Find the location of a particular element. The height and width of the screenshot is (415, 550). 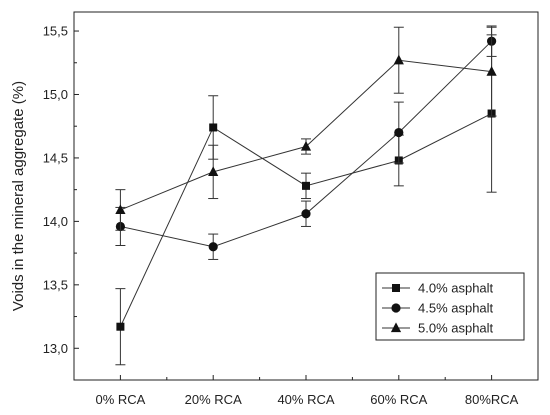

x-tick-label: 80%RCA is located at coordinates (492, 399).